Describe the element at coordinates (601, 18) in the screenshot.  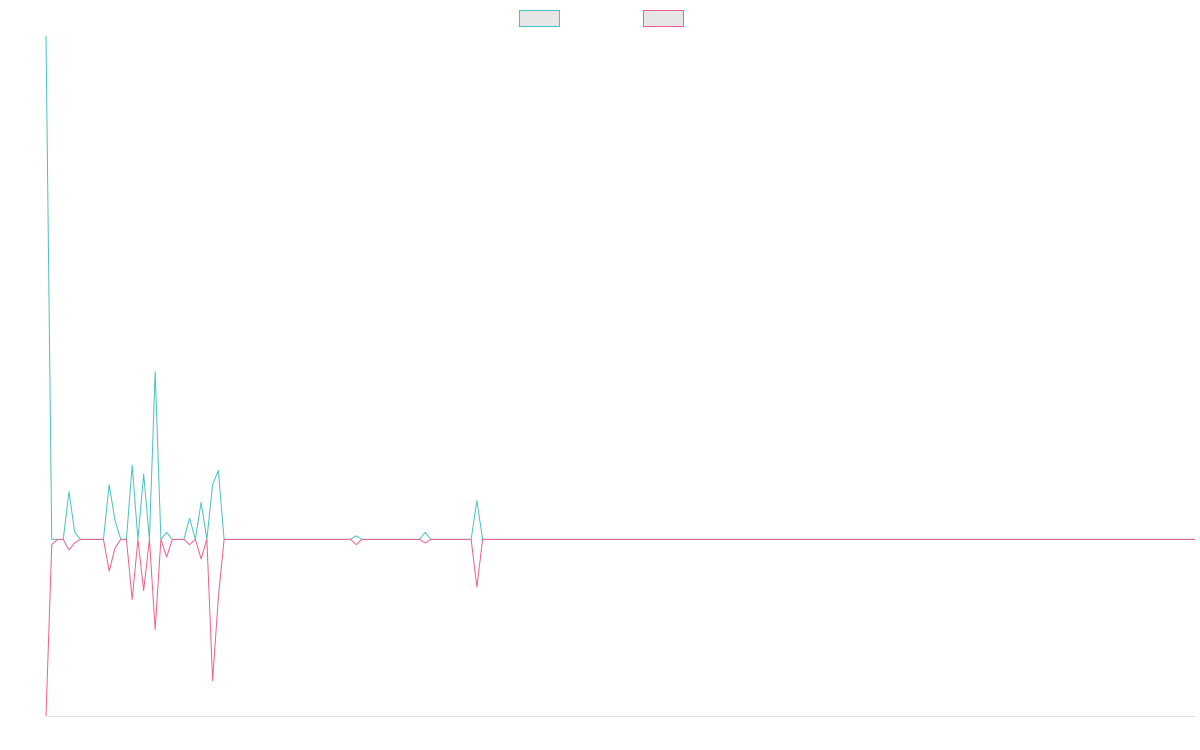
I see `legend` at that location.